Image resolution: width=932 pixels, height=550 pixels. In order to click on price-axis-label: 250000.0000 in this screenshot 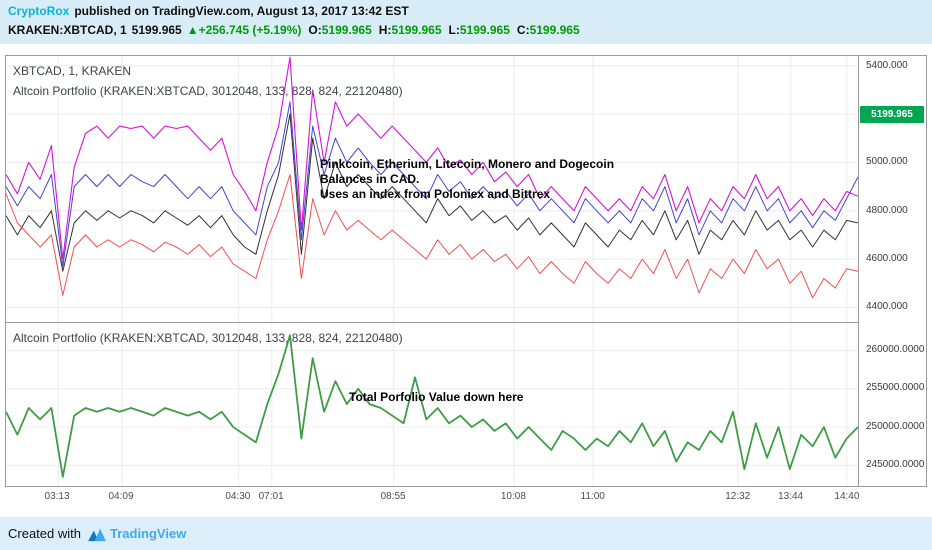, I will do `click(895, 426)`.